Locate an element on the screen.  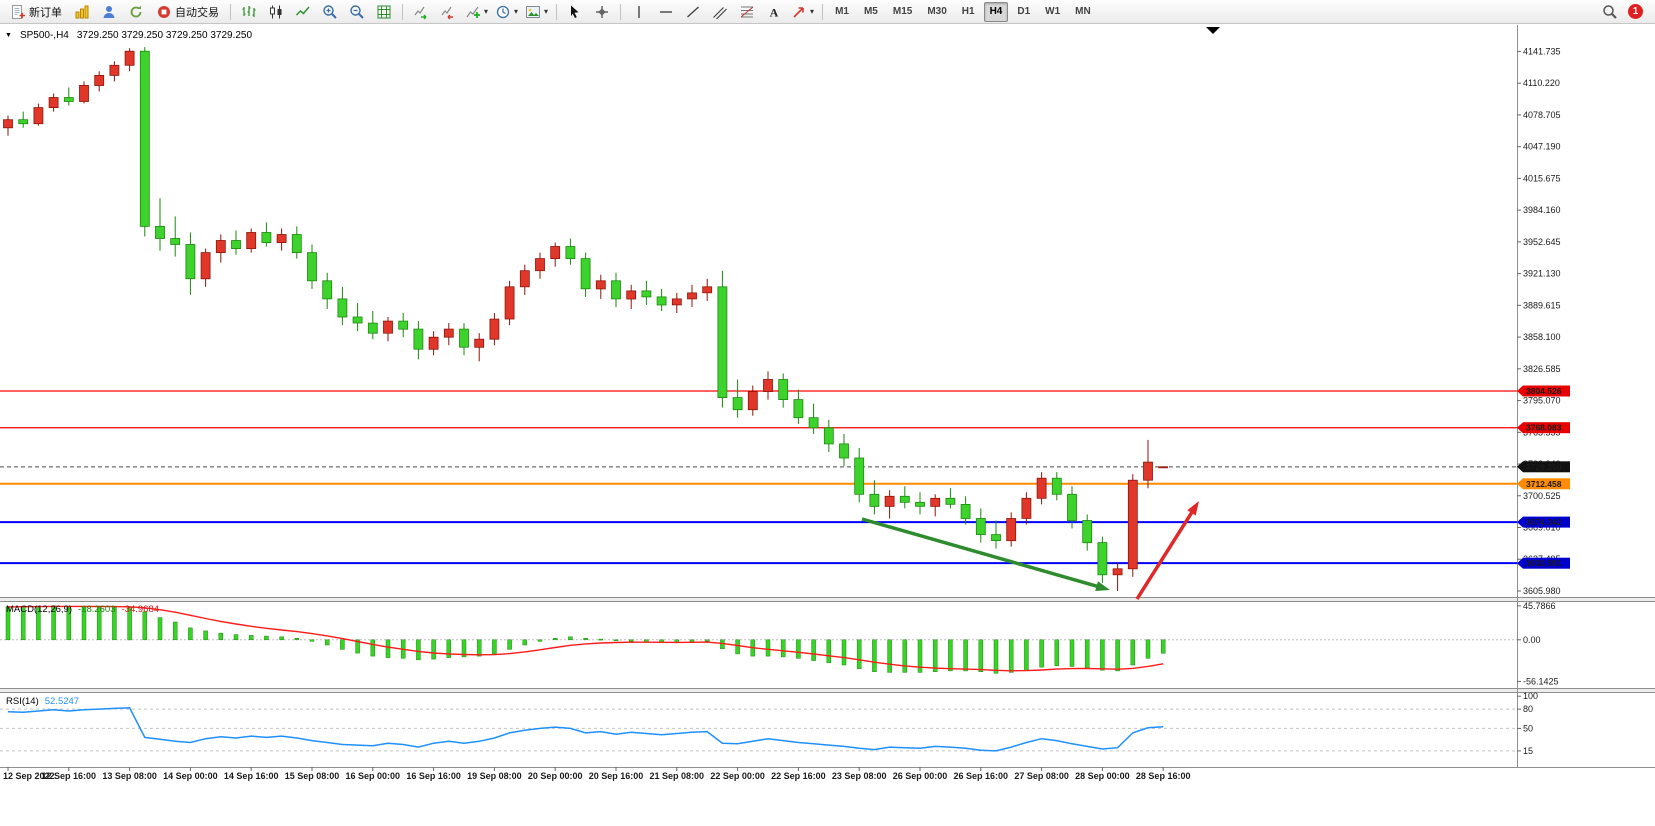
crosshair-icon is located at coordinates (602, 12).